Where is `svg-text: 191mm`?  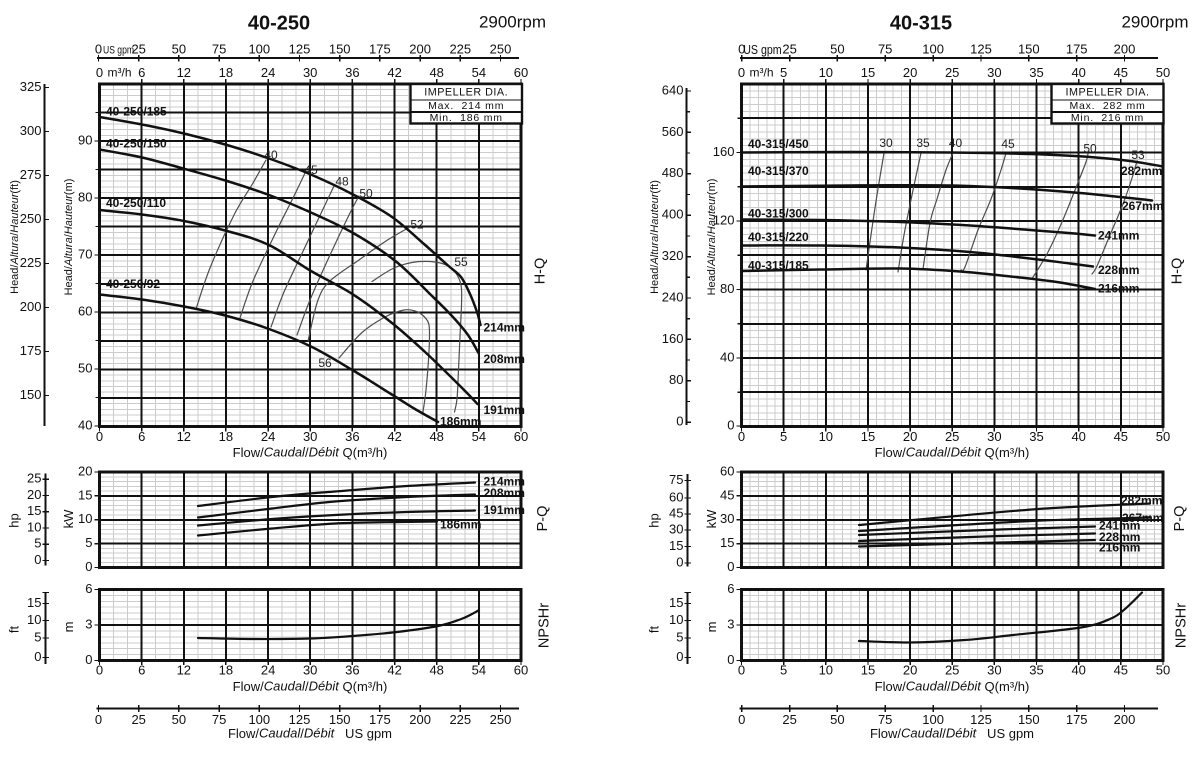
svg-text: 191mm is located at coordinates (504, 410).